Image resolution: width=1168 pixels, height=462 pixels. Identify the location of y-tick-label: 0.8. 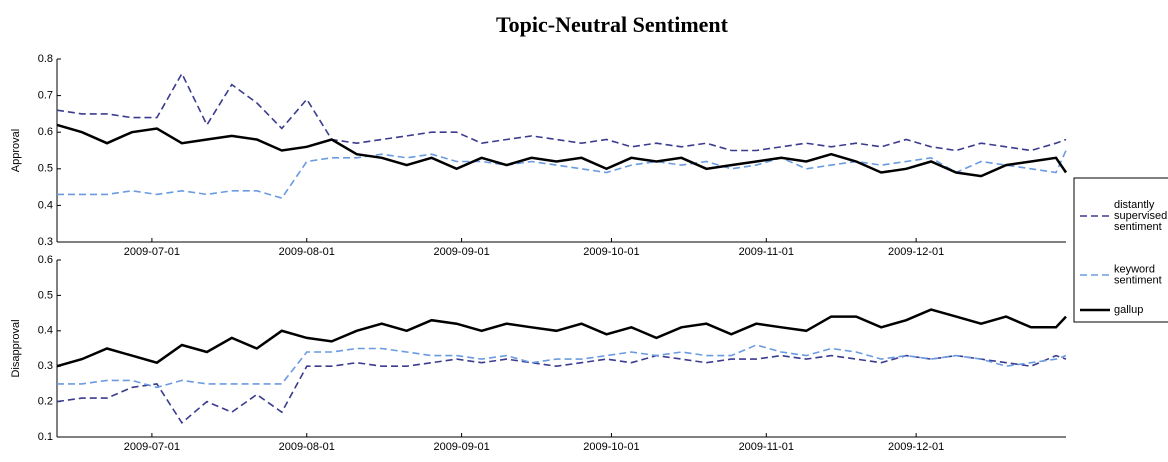
(45, 59).